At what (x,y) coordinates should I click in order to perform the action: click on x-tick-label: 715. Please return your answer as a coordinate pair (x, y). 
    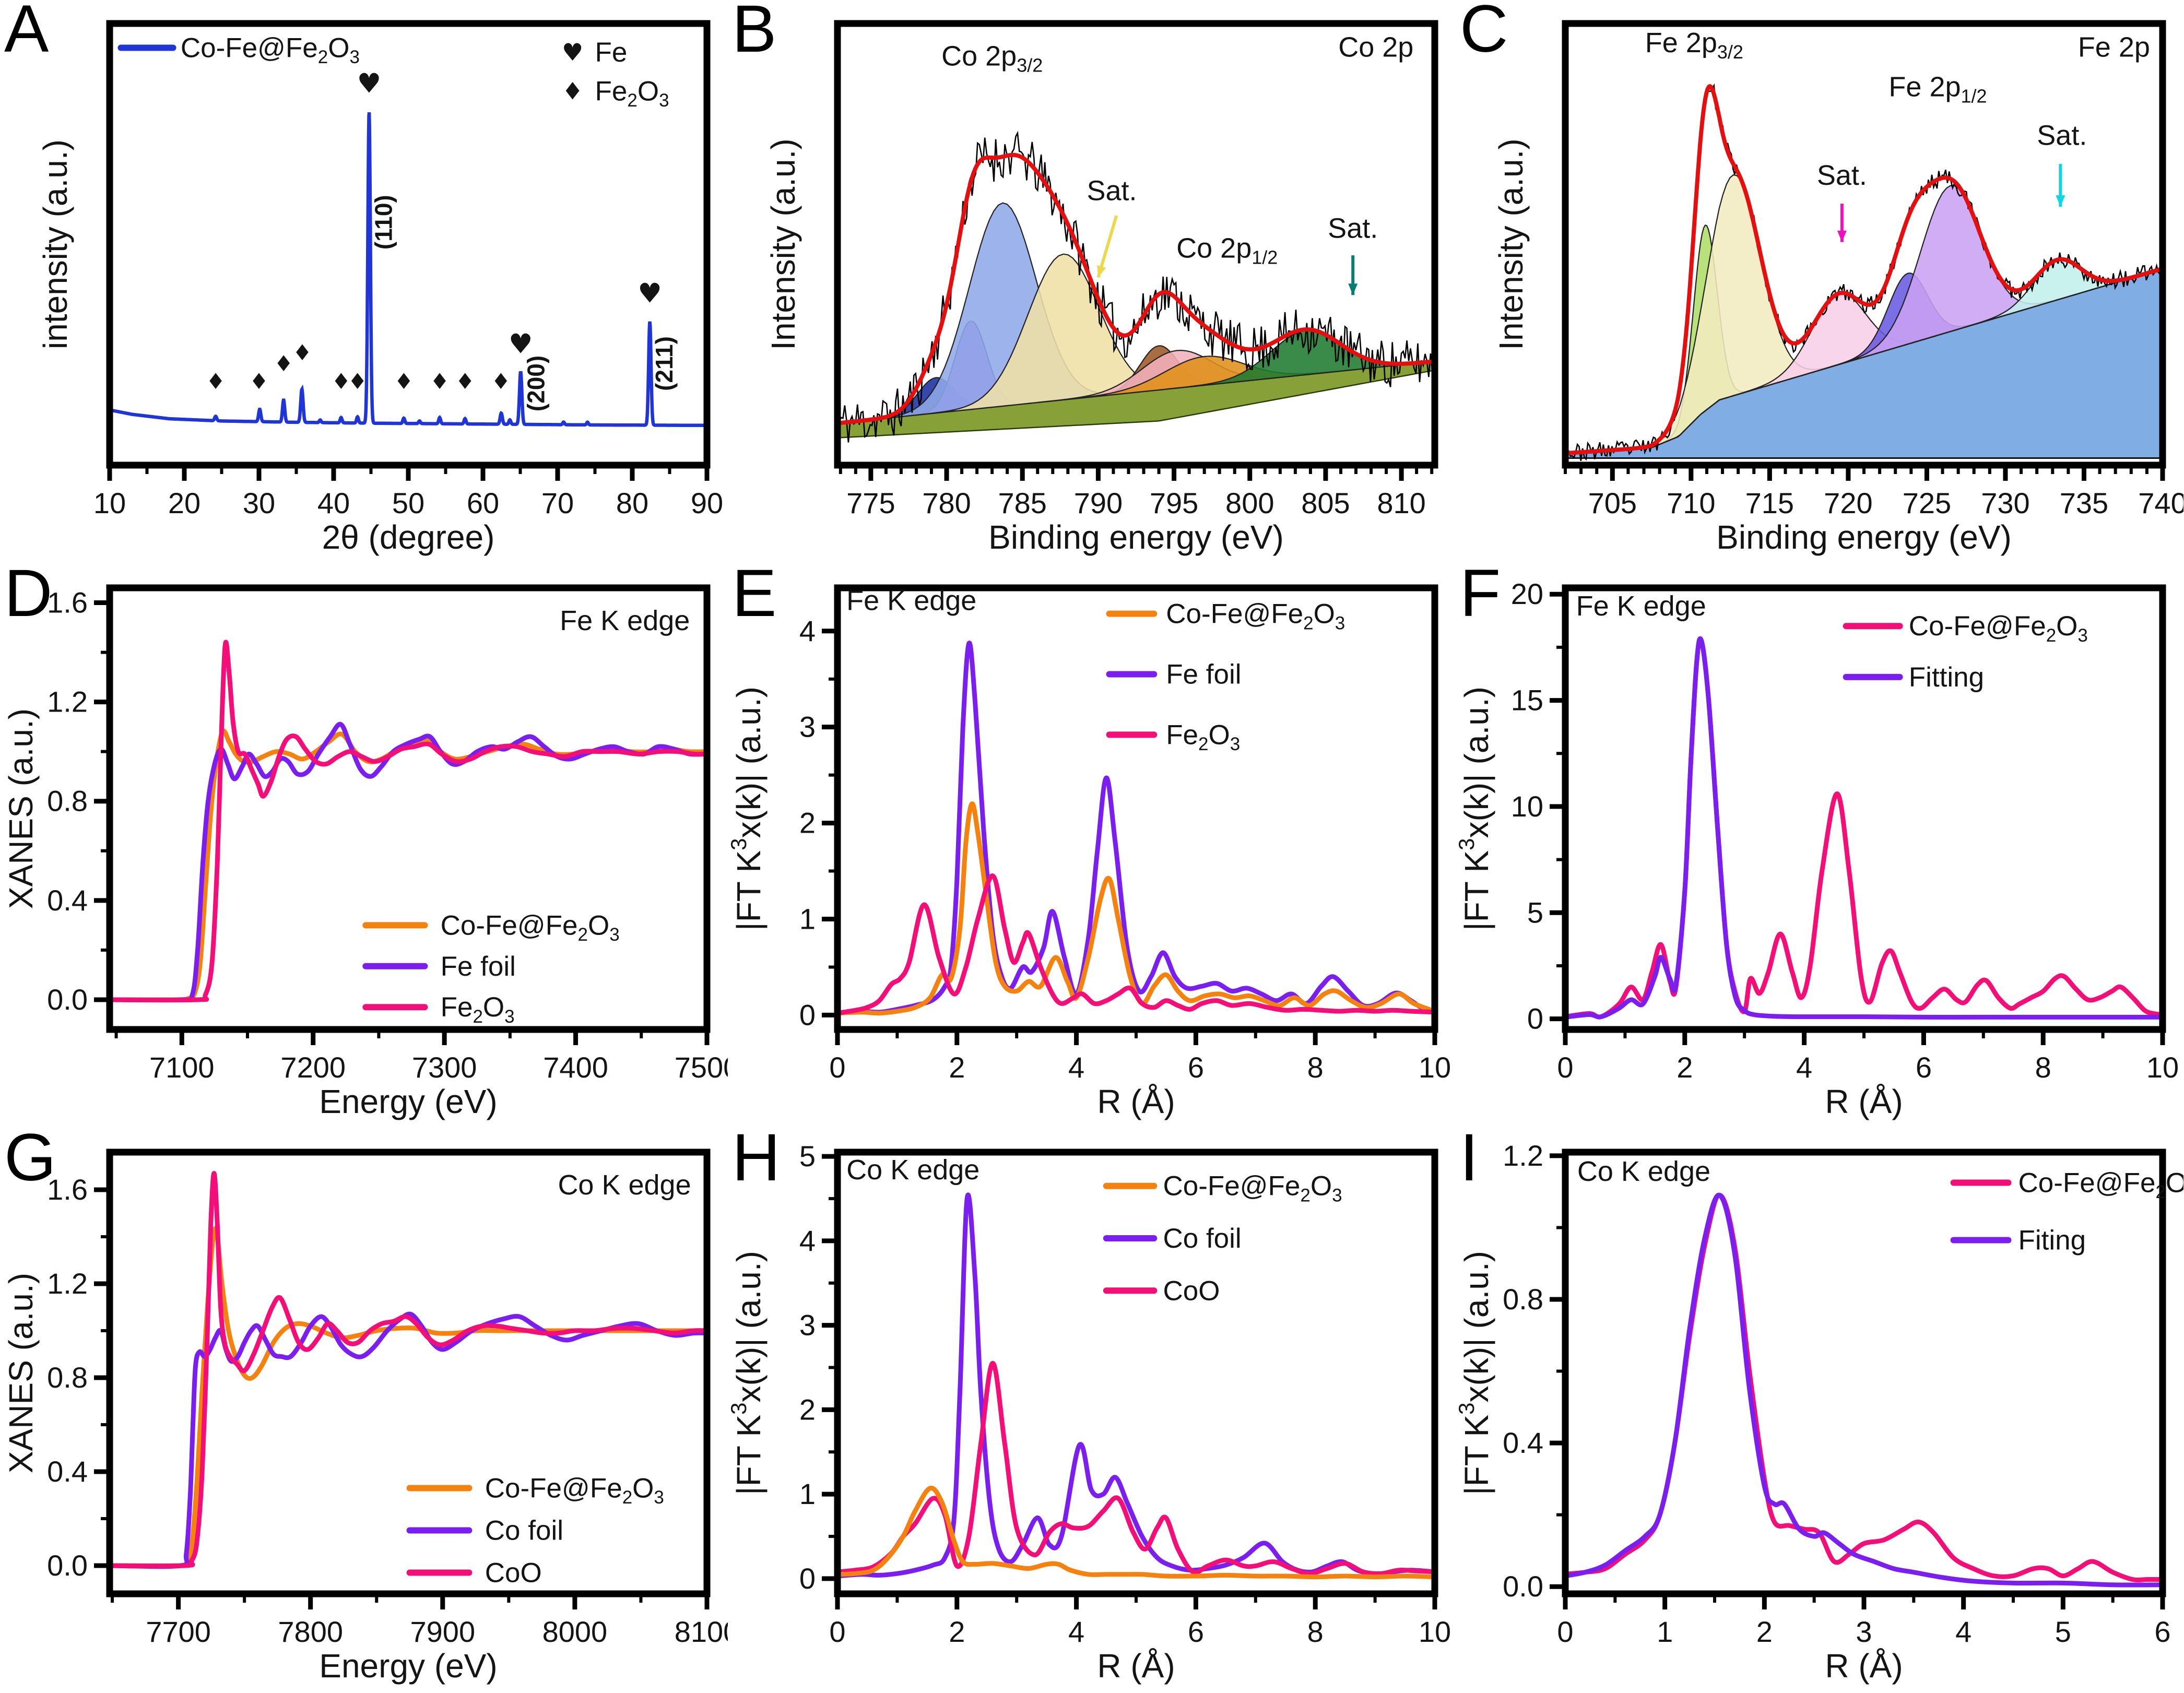
    Looking at the image, I should click on (1769, 503).